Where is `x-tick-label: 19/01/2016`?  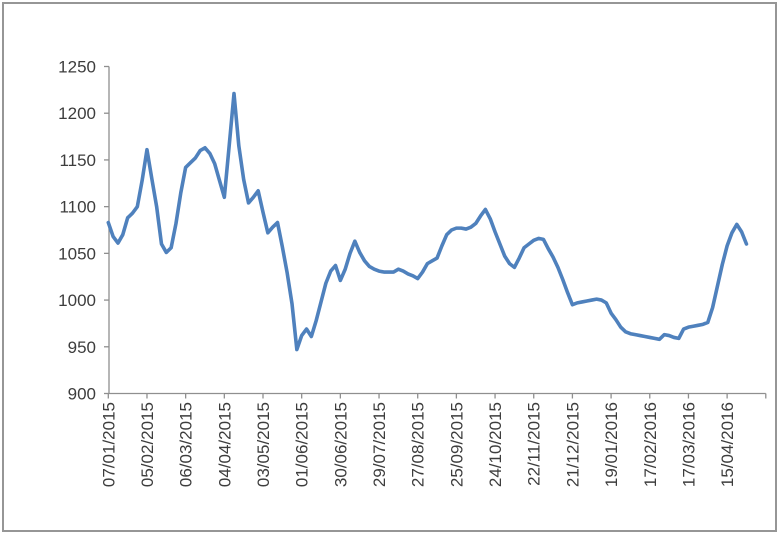
x-tick-label: 19/01/2016 is located at coordinates (611, 444).